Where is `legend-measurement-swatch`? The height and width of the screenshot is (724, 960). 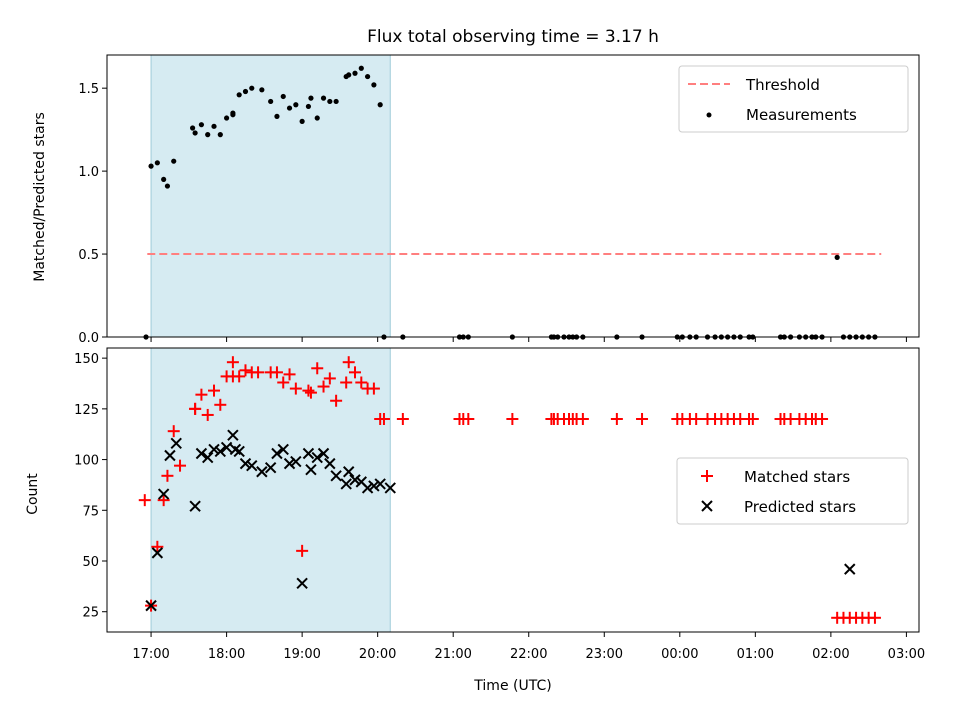 legend-measurement-swatch is located at coordinates (709, 115).